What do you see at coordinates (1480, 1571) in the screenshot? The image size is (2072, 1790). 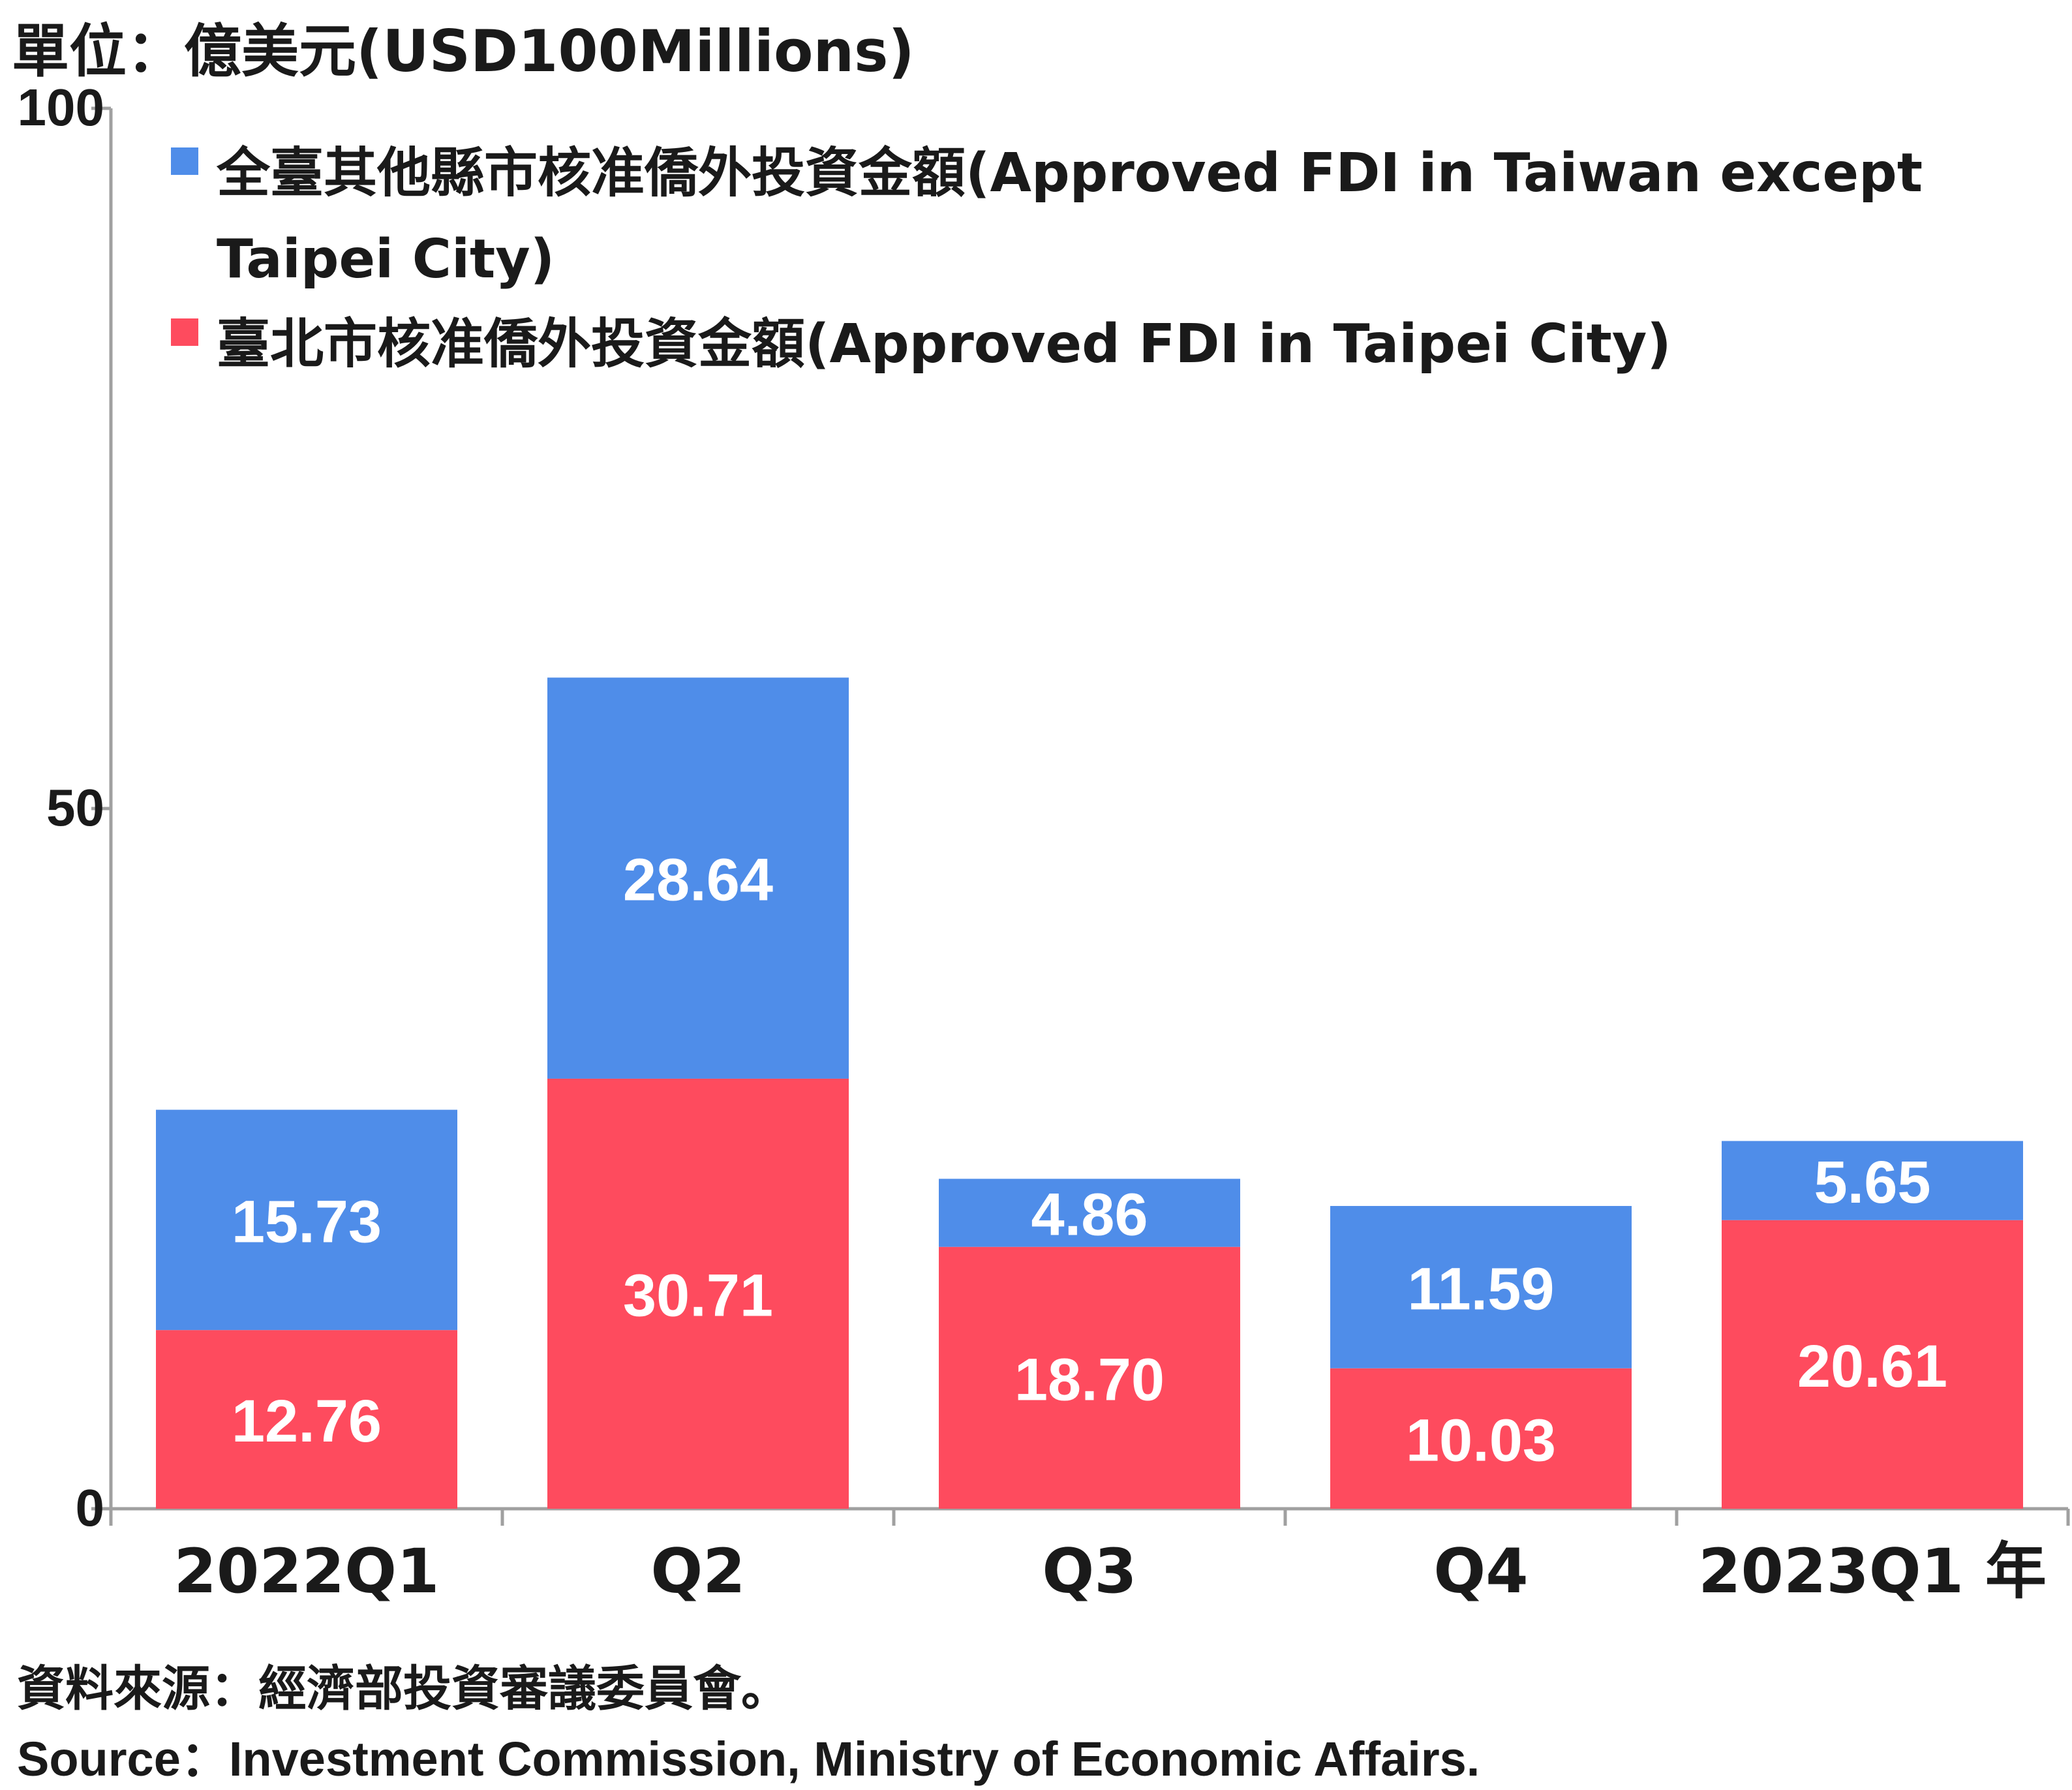 I see `x-category-label: Q4` at bounding box center [1480, 1571].